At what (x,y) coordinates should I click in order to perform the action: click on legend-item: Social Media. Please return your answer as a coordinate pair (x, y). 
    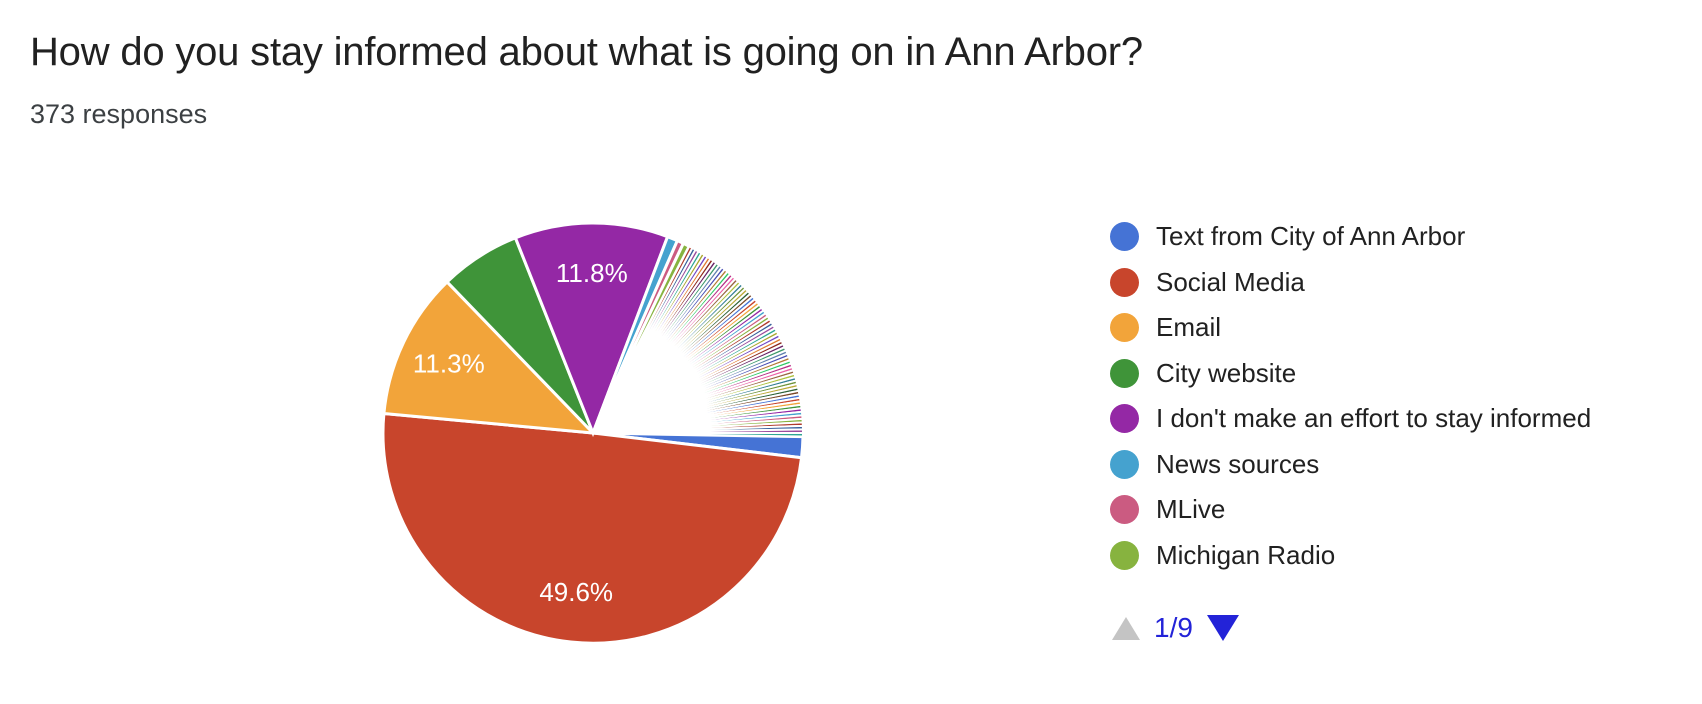
    Looking at the image, I should click on (1350, 281).